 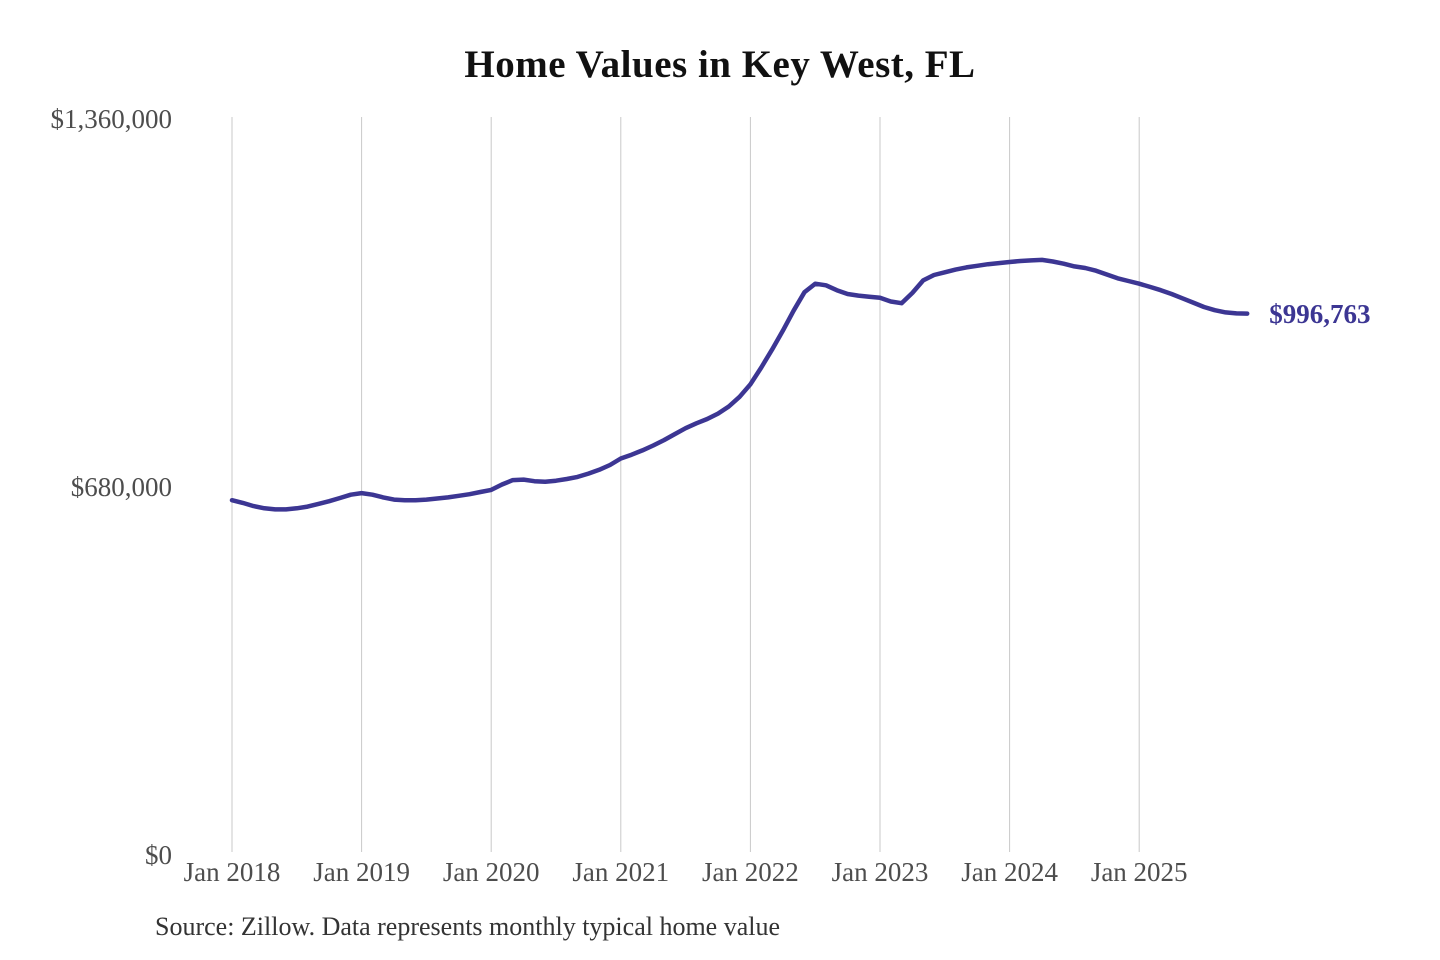 I want to click on y-tick-label-680000: $680,000, so click(x=121, y=487).